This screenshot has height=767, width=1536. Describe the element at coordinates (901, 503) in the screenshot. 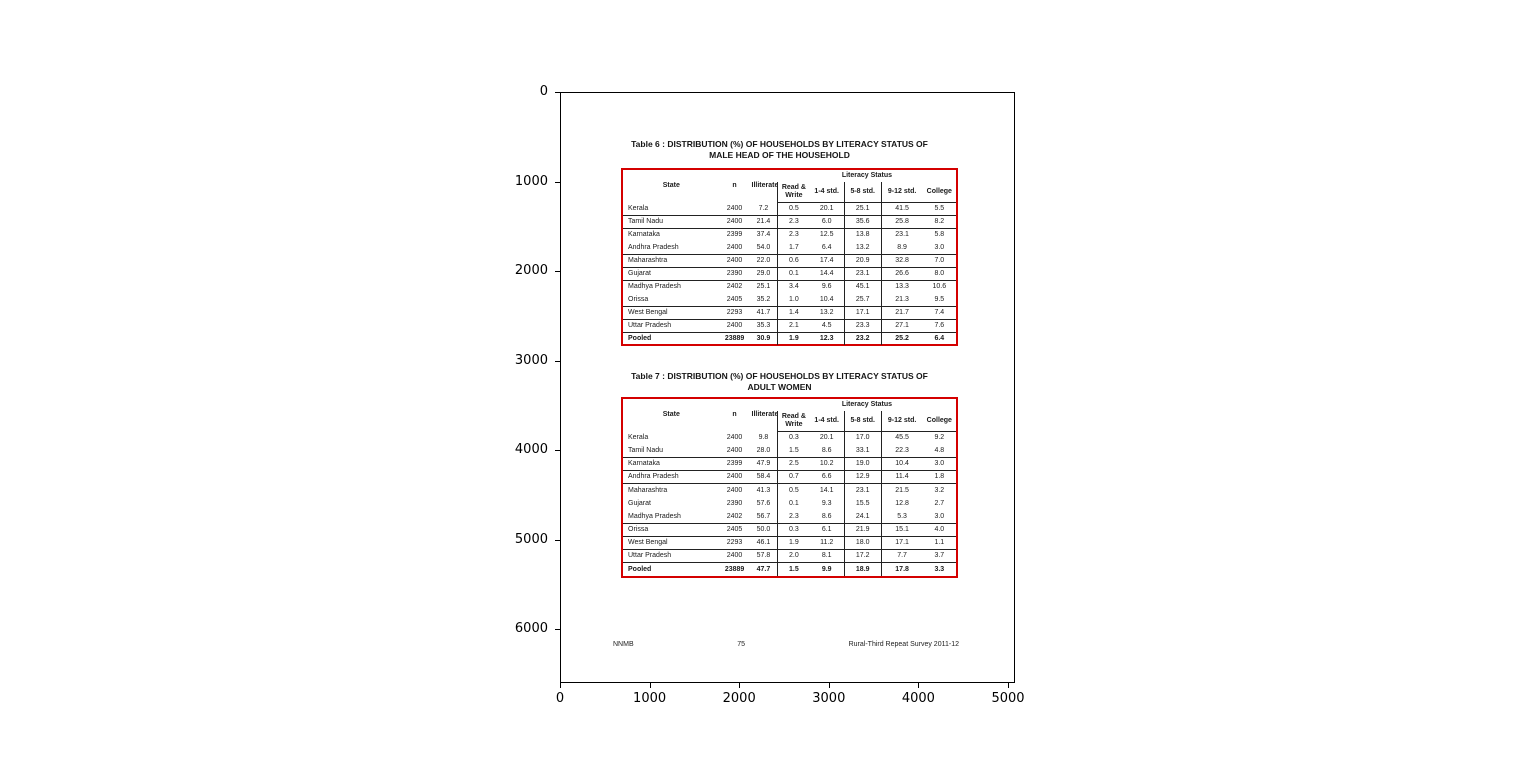

I see `value-cell: 12.8` at that location.